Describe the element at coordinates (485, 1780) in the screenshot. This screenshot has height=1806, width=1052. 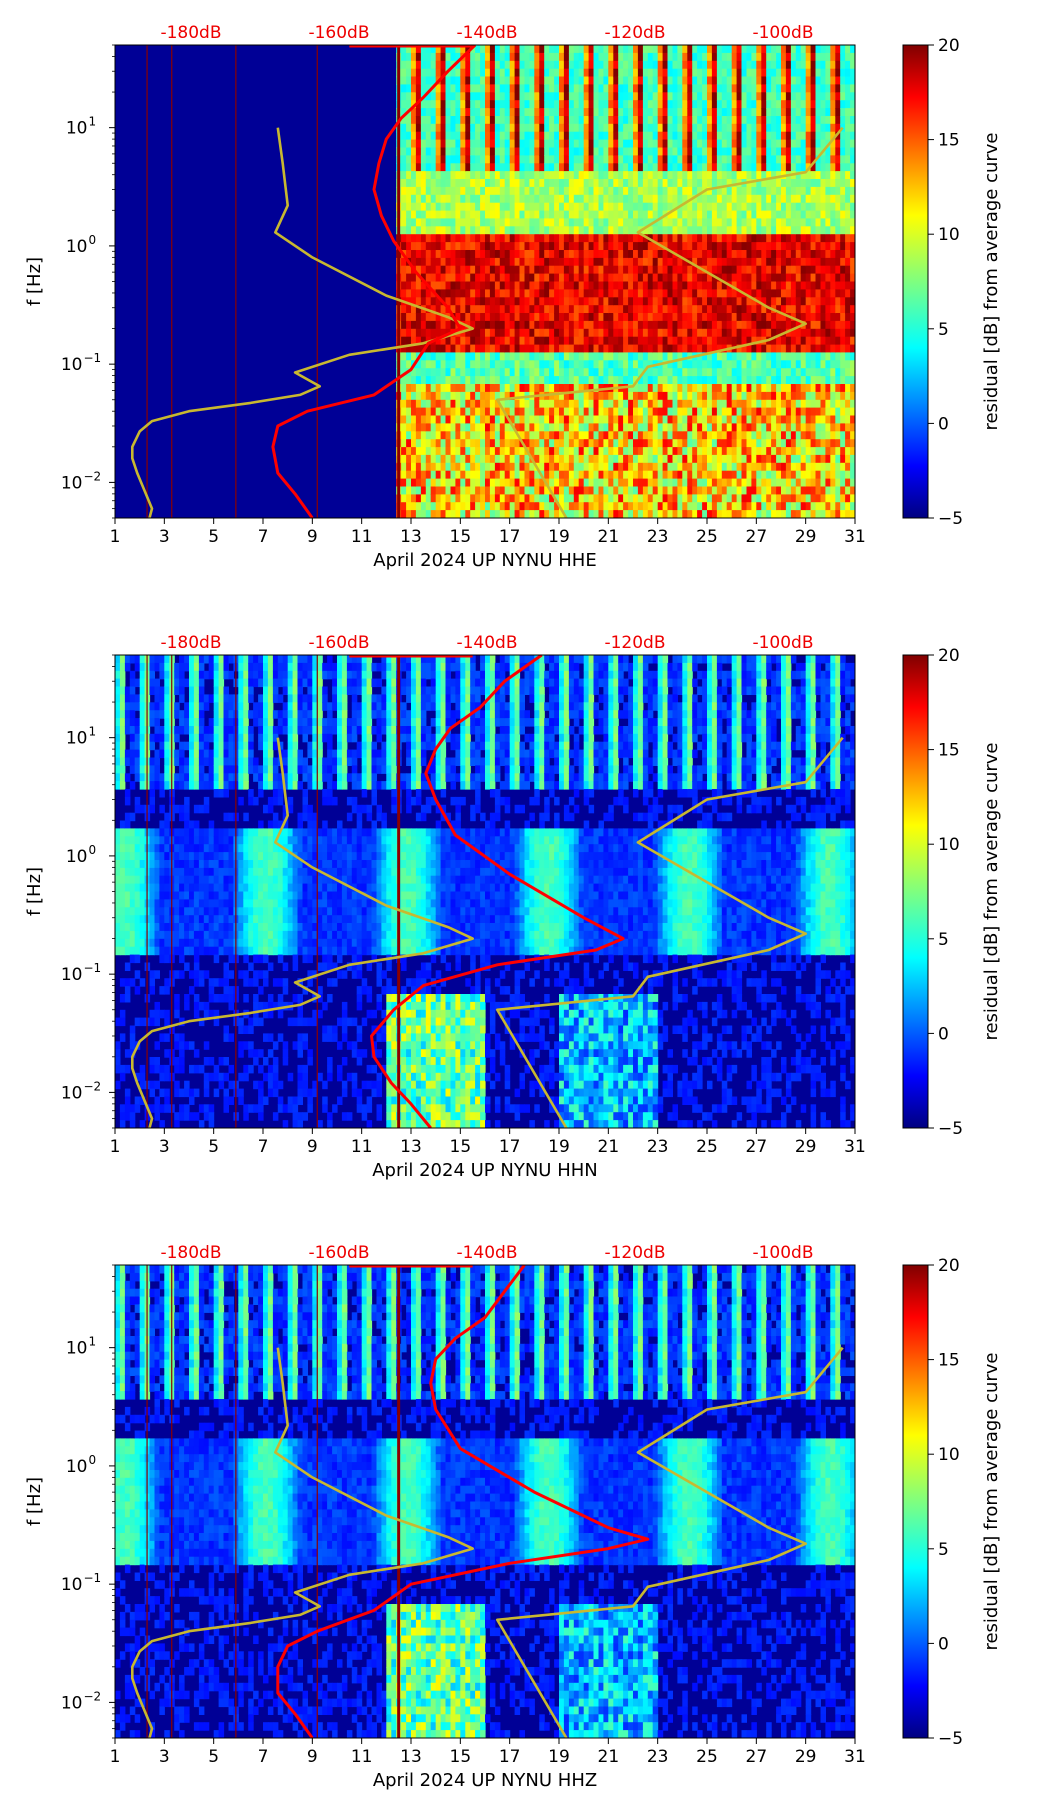
I see `x-axis-label: April 2024 UP NYNU HHZ` at that location.